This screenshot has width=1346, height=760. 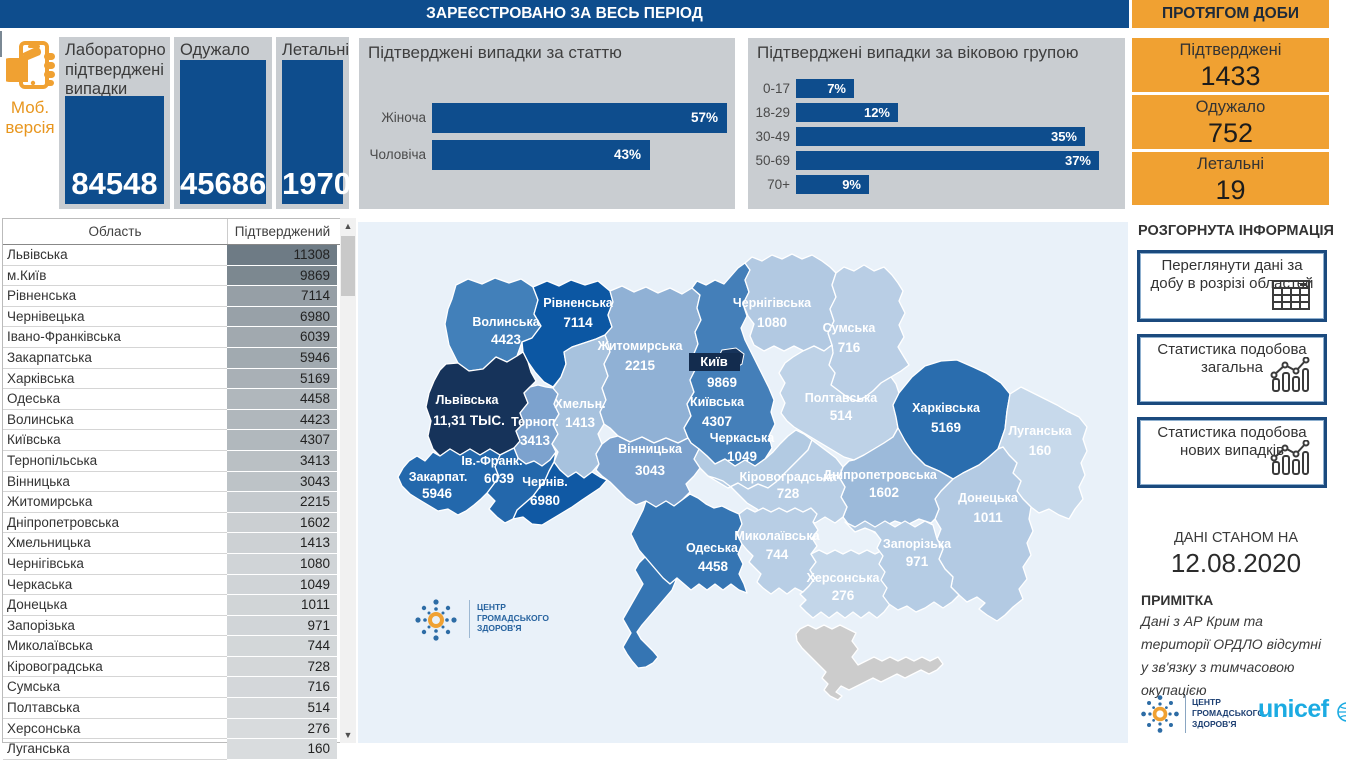 I want to click on svg-text: 1413, so click(x=580, y=422).